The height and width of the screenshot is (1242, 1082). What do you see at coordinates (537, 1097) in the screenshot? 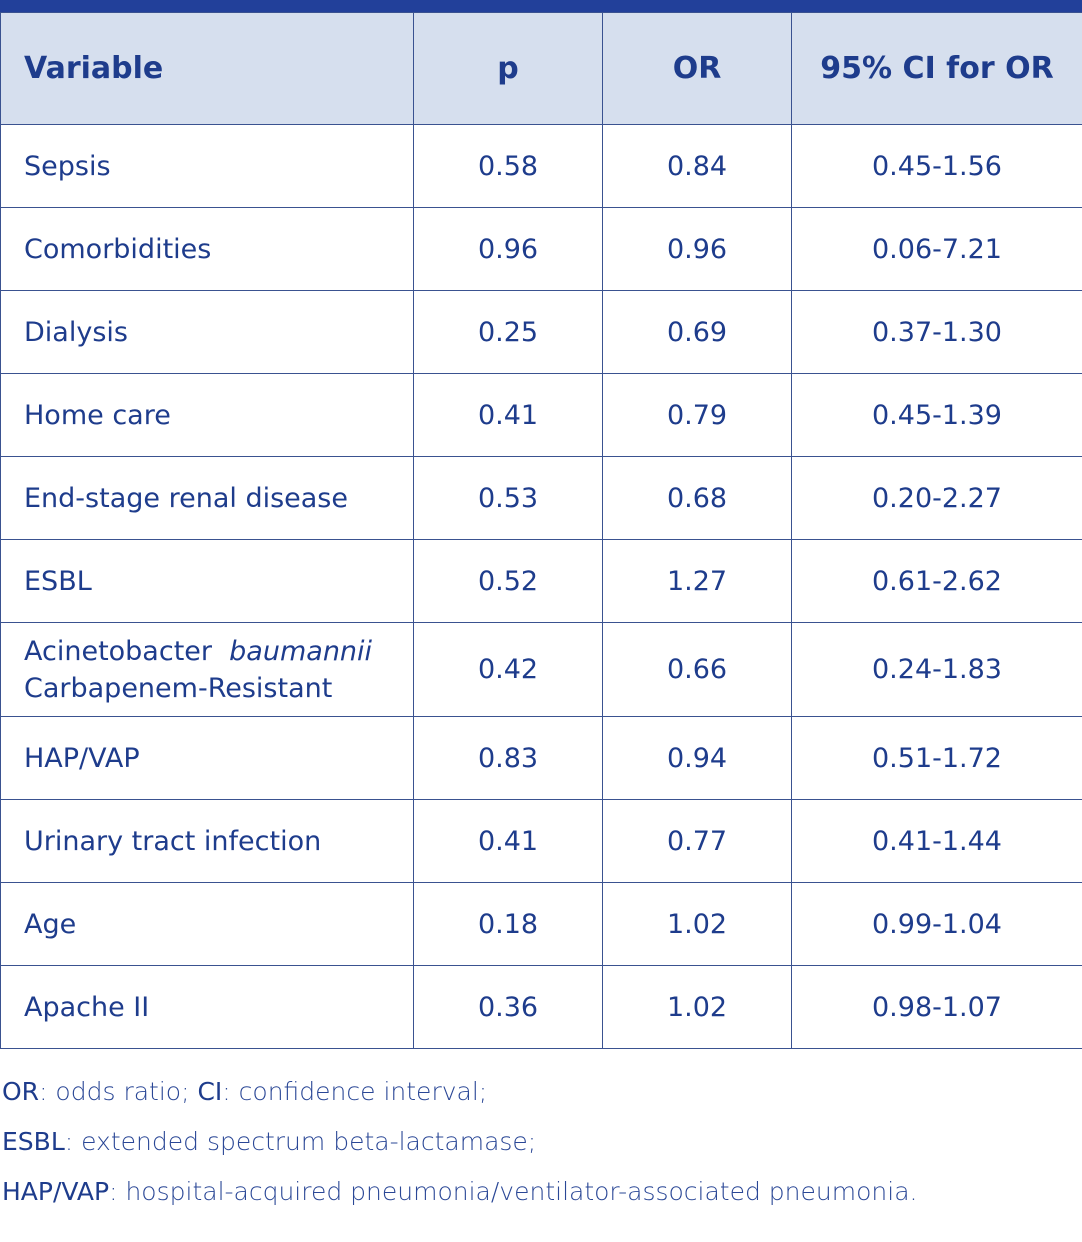
I see `footnote-line: OR: odds ratio; CI: confidence interval;` at bounding box center [537, 1097].